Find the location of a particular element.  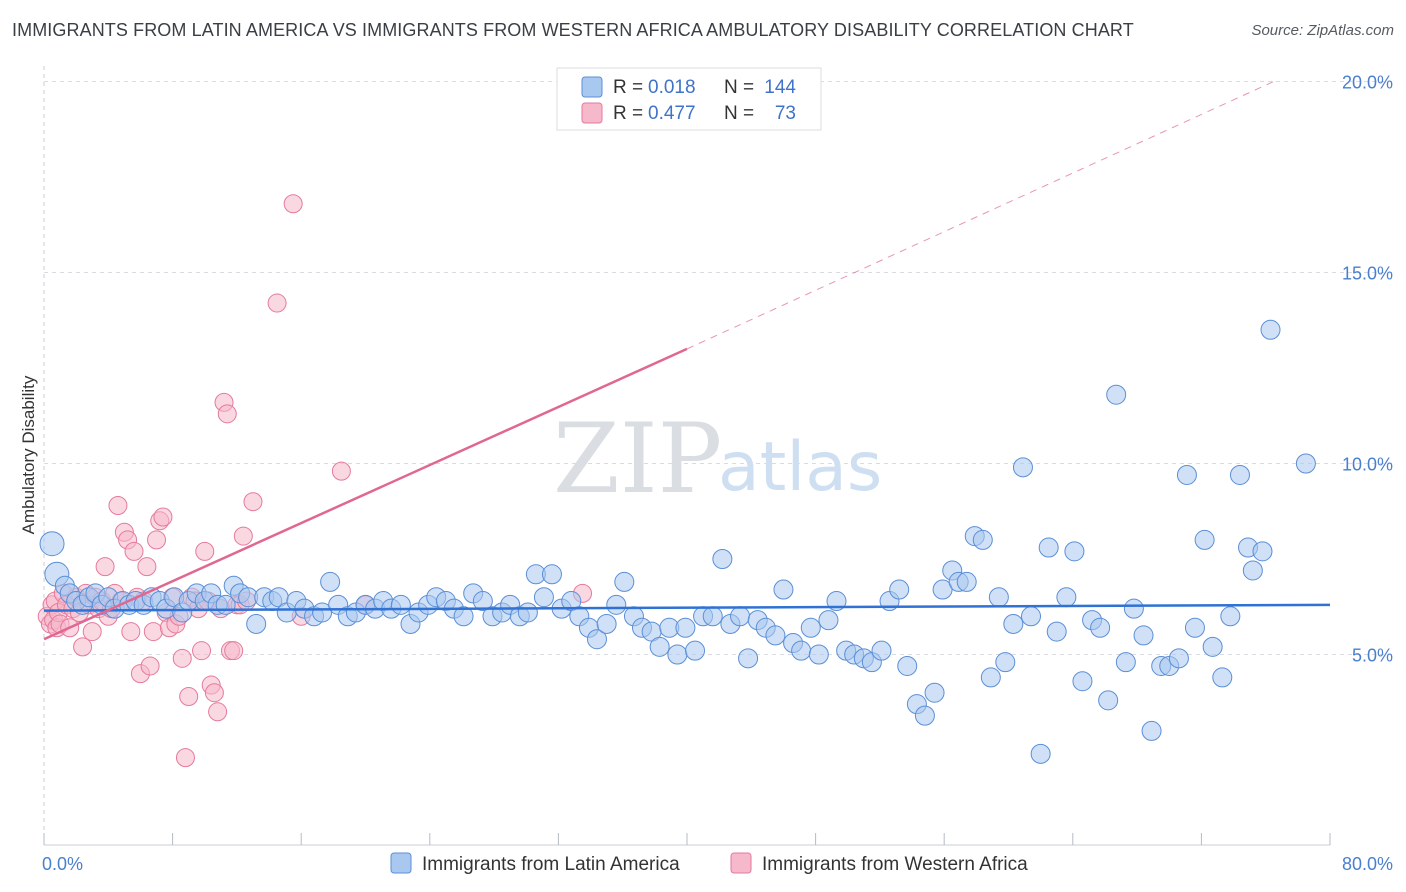

watermark-atlas: atlas is located at coordinates (800, 467).